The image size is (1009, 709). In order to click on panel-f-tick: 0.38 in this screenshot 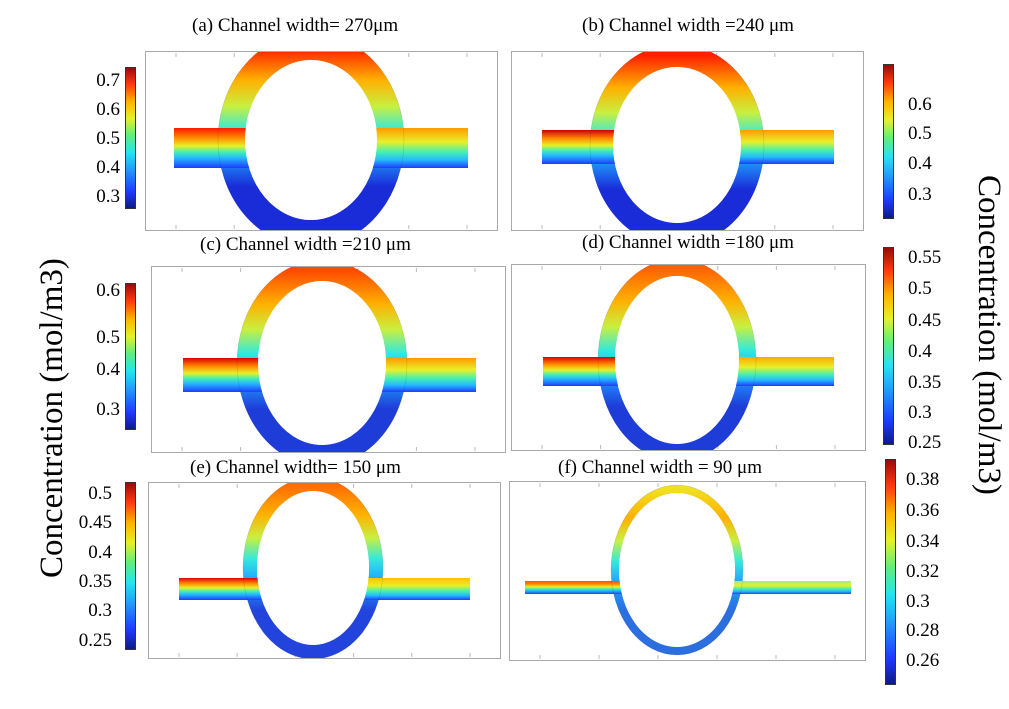, I will do `click(923, 479)`.